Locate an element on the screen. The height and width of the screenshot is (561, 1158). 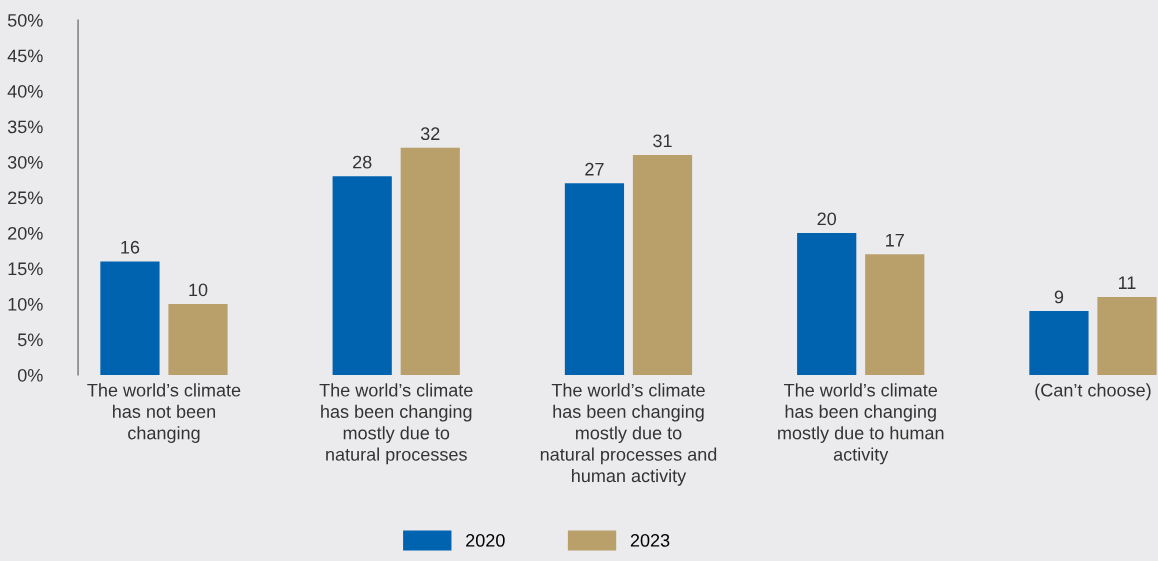
y-tick-label: 25% is located at coordinates (25, 198).